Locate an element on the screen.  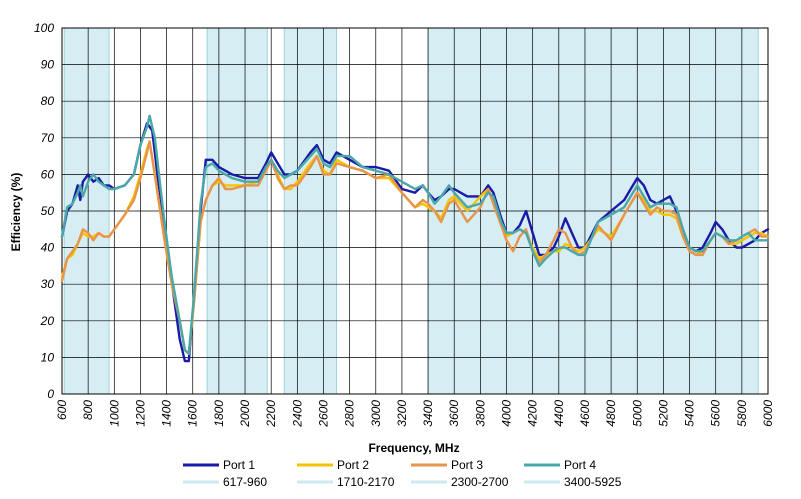
x-tick-label: 4800 is located at coordinates (611, 413).